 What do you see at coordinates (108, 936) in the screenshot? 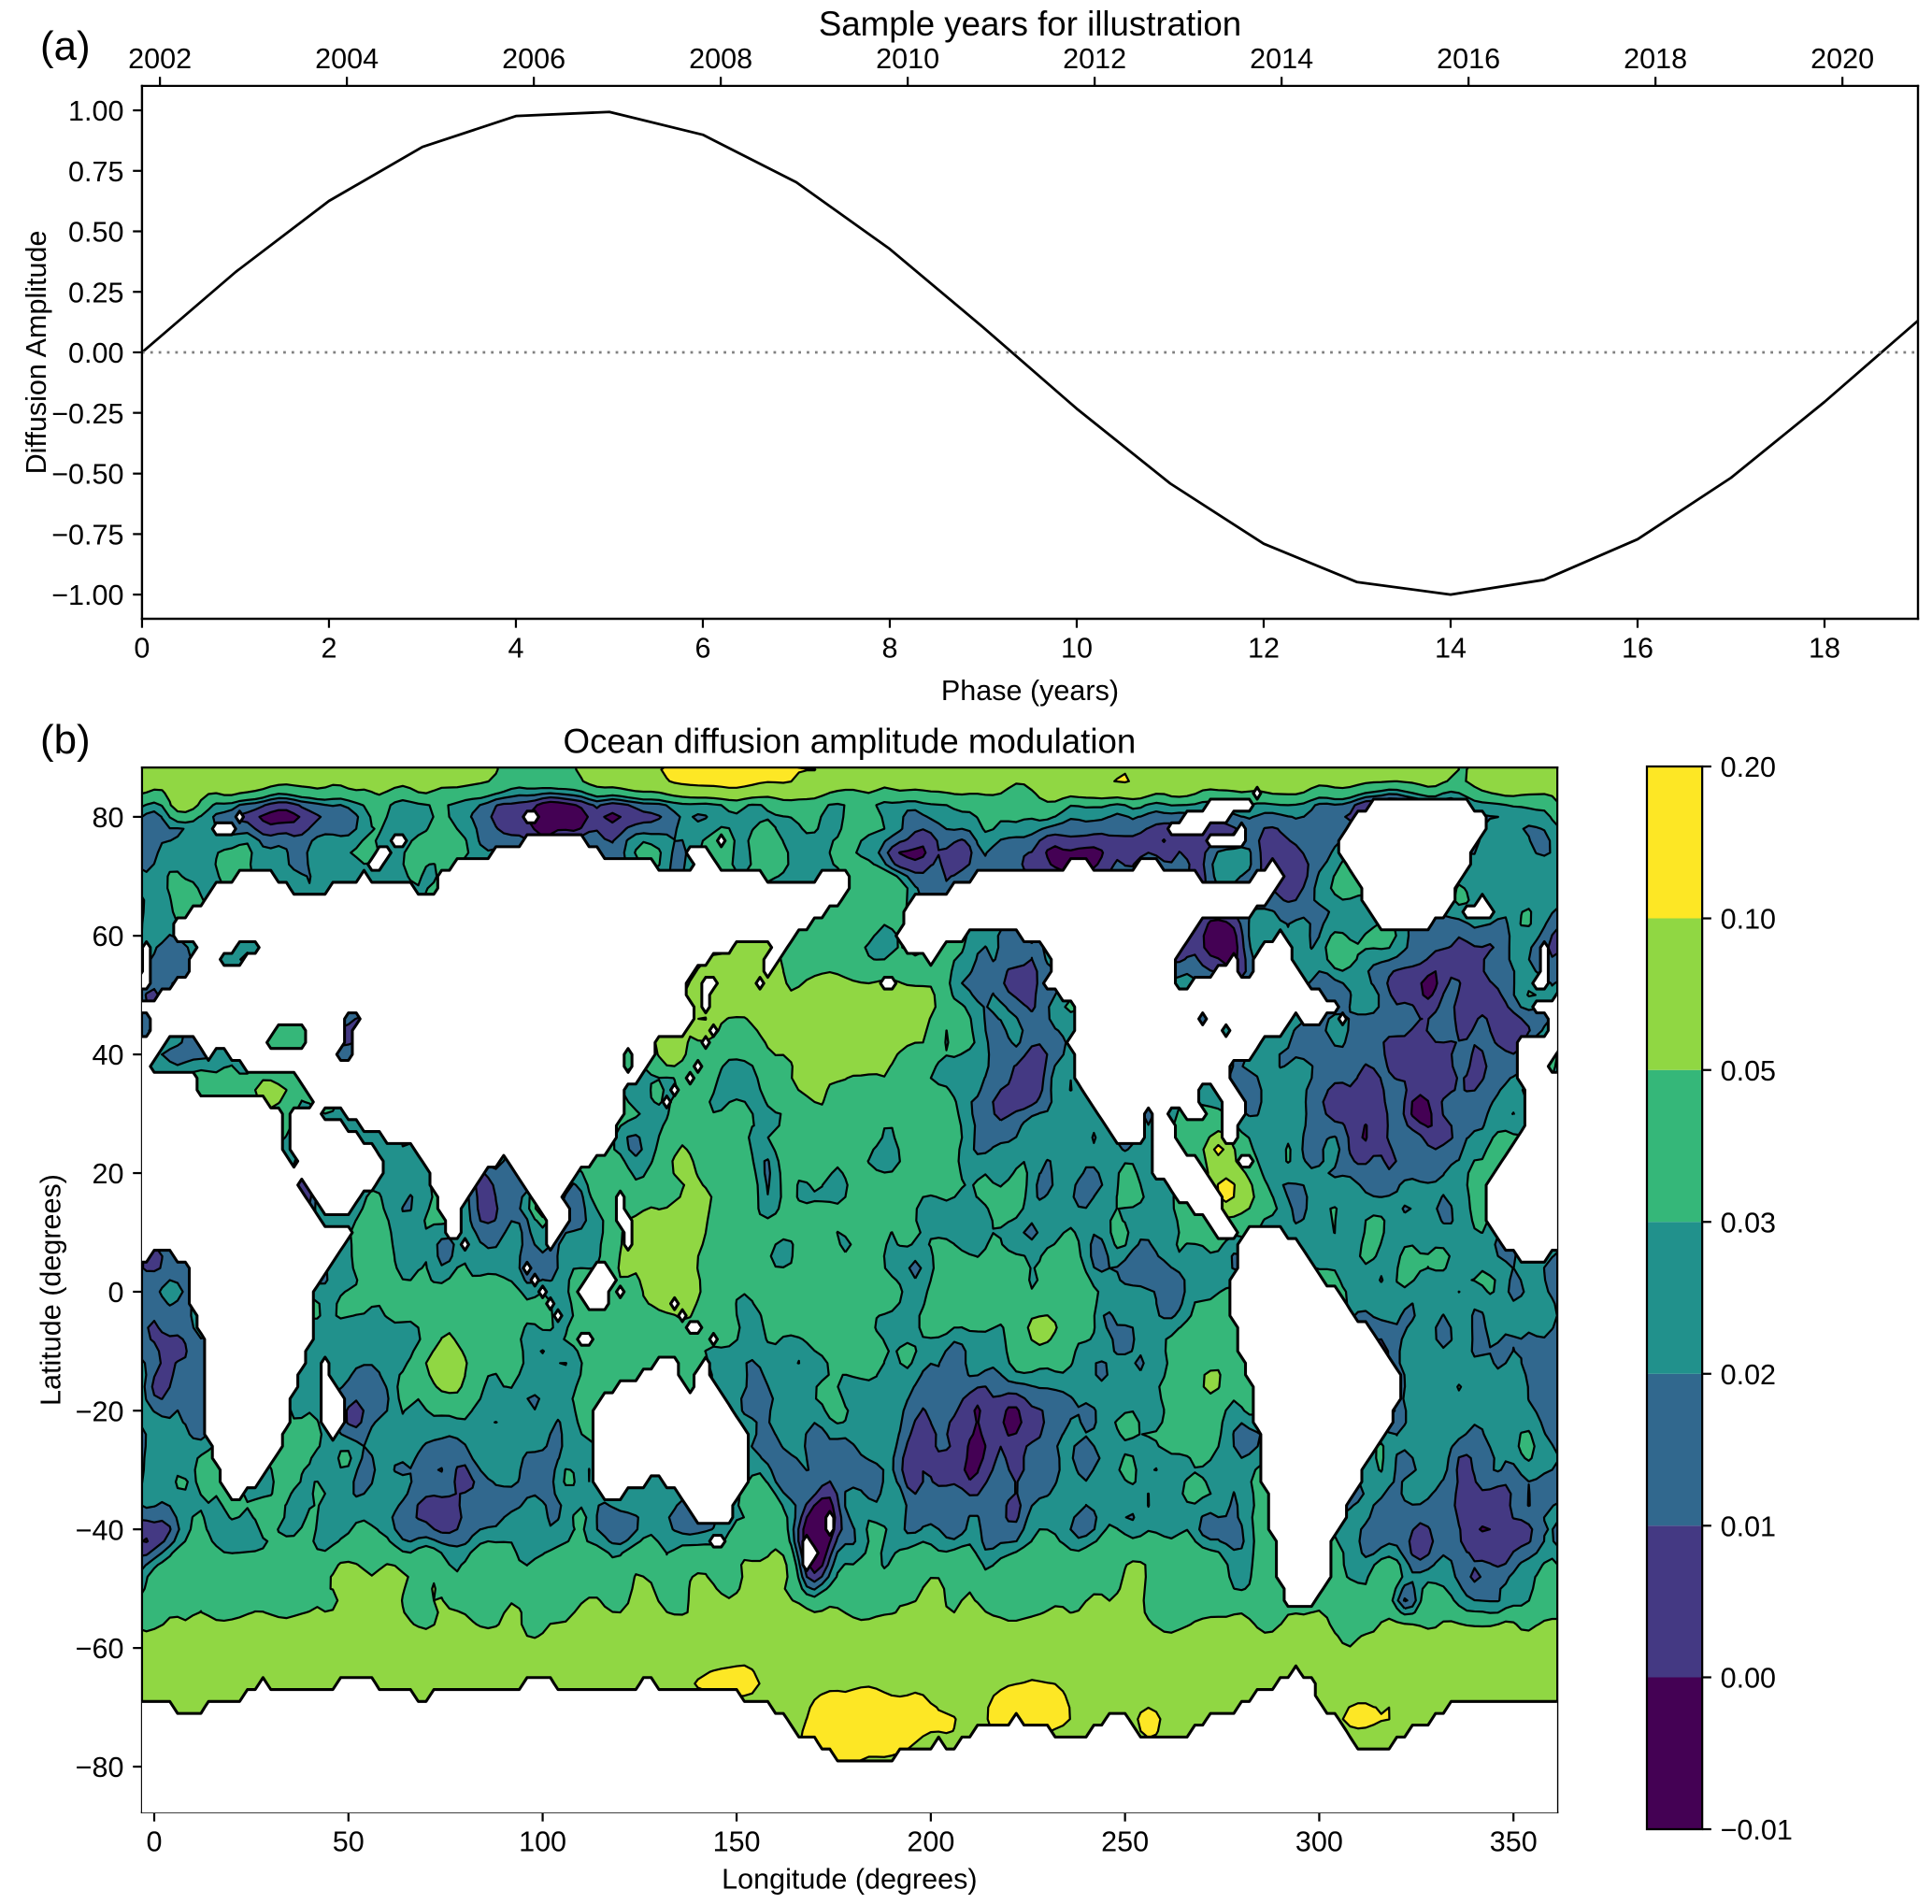
I see `svg-text: 60` at bounding box center [108, 936].